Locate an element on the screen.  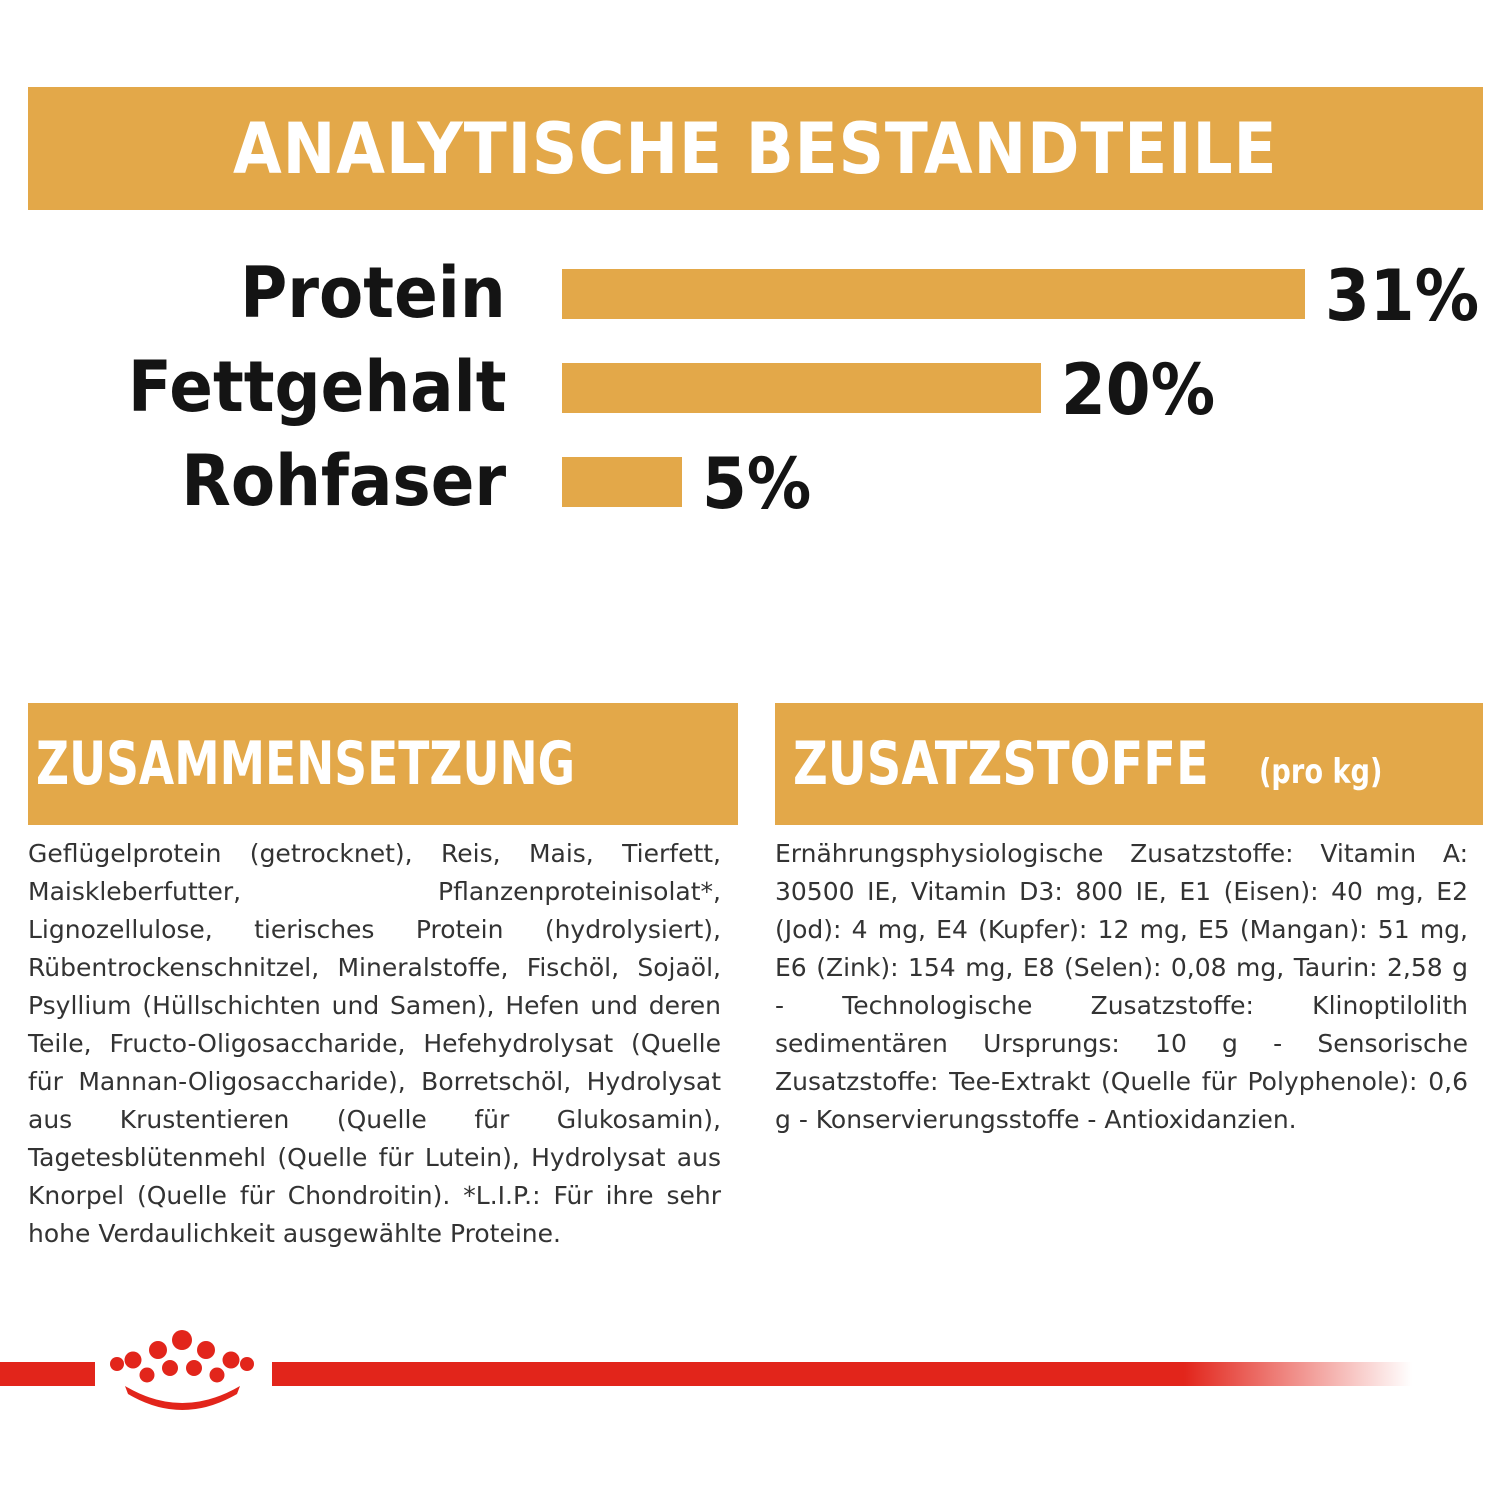
analytic-banner: ANALYTISCHE BESTANDTEILE is located at coordinates (755, 148).